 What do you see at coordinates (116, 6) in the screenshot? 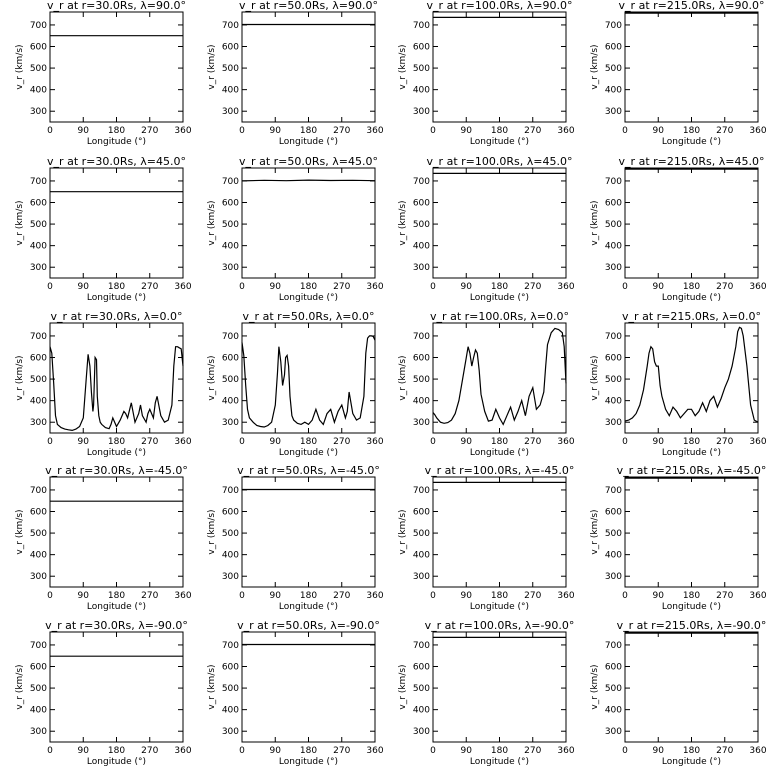
I see `chart-title: v_r at r=30.0Rs, λ=90.0°` at bounding box center [116, 6].